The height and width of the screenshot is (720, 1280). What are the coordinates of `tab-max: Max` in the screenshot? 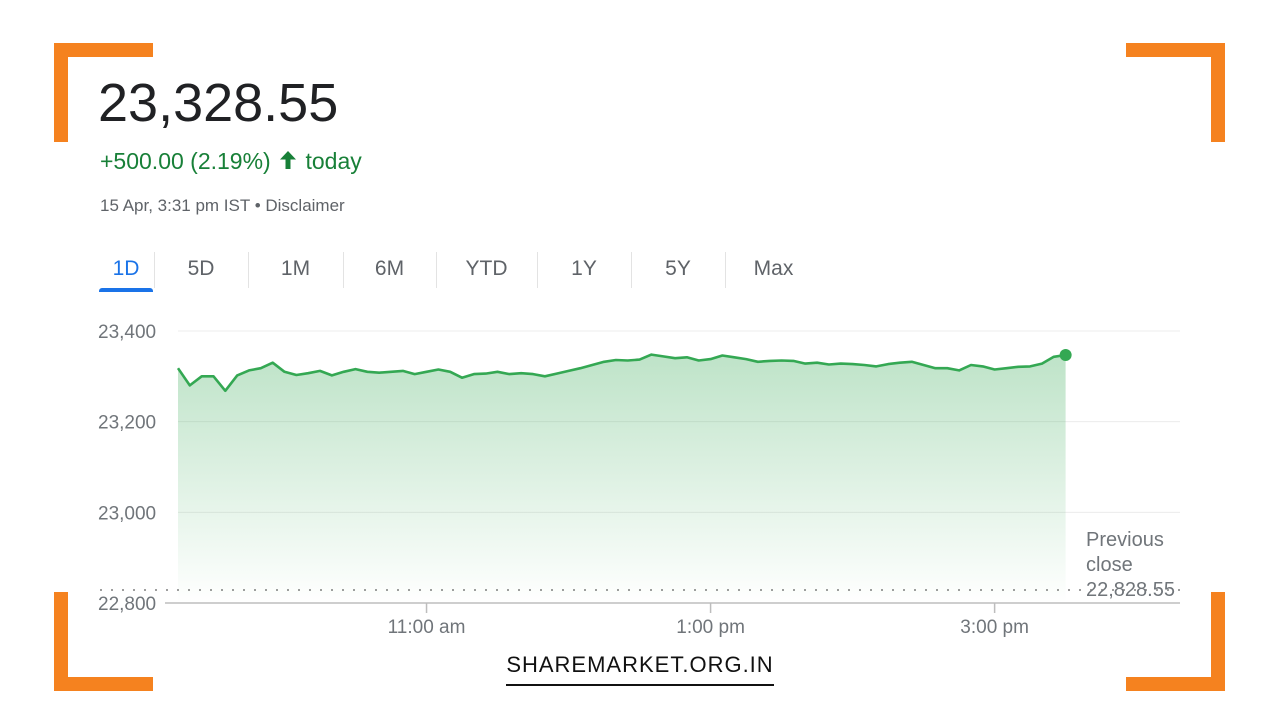 It's located at (773, 269).